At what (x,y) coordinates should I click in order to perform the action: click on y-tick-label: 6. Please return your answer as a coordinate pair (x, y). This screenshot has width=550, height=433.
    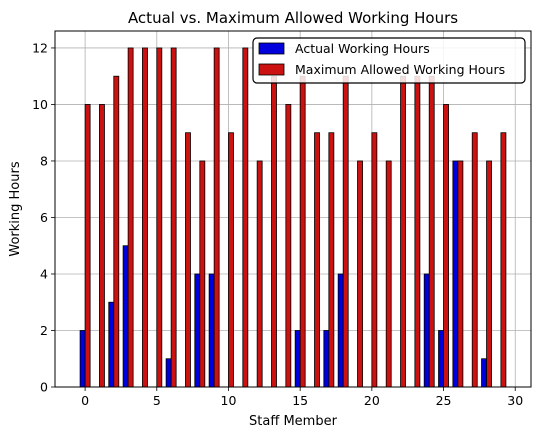
    Looking at the image, I should click on (44, 217).